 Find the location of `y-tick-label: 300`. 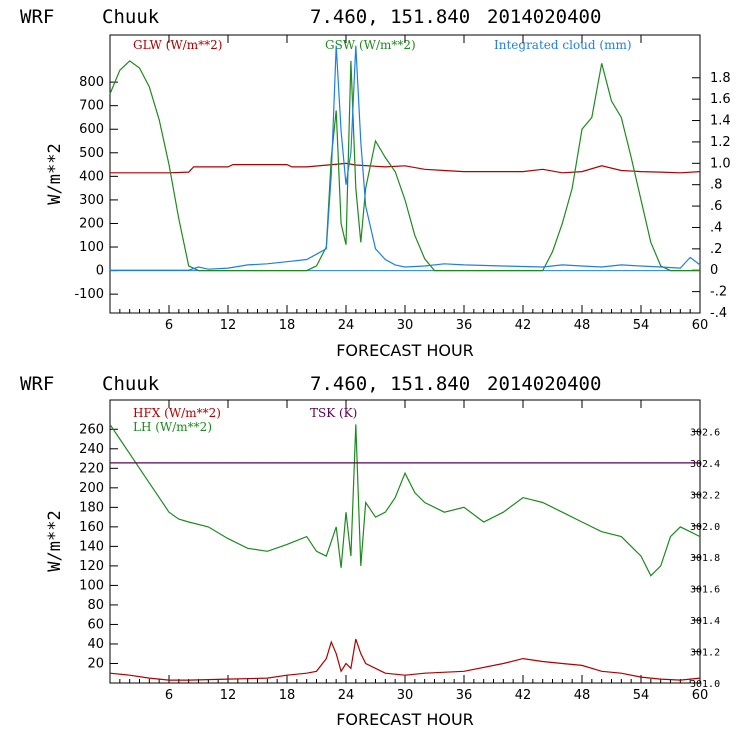

y-tick-label: 300 is located at coordinates (91, 200).